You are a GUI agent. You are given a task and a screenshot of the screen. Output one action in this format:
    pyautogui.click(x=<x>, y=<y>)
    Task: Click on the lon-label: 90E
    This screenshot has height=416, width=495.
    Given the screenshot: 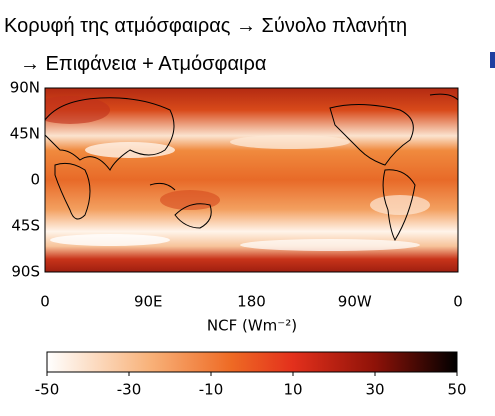 What is the action you would take?
    pyautogui.click(x=148, y=302)
    